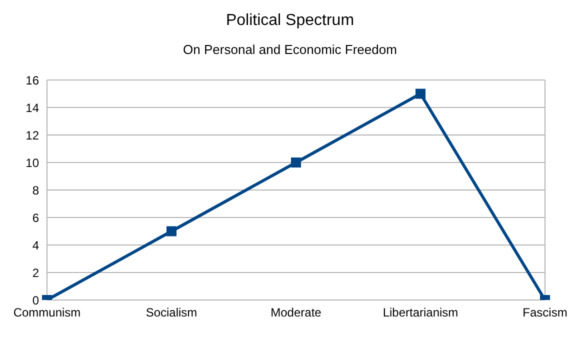  Describe the element at coordinates (296, 313) in the screenshot. I see `x-tick-label: Moderate` at that location.